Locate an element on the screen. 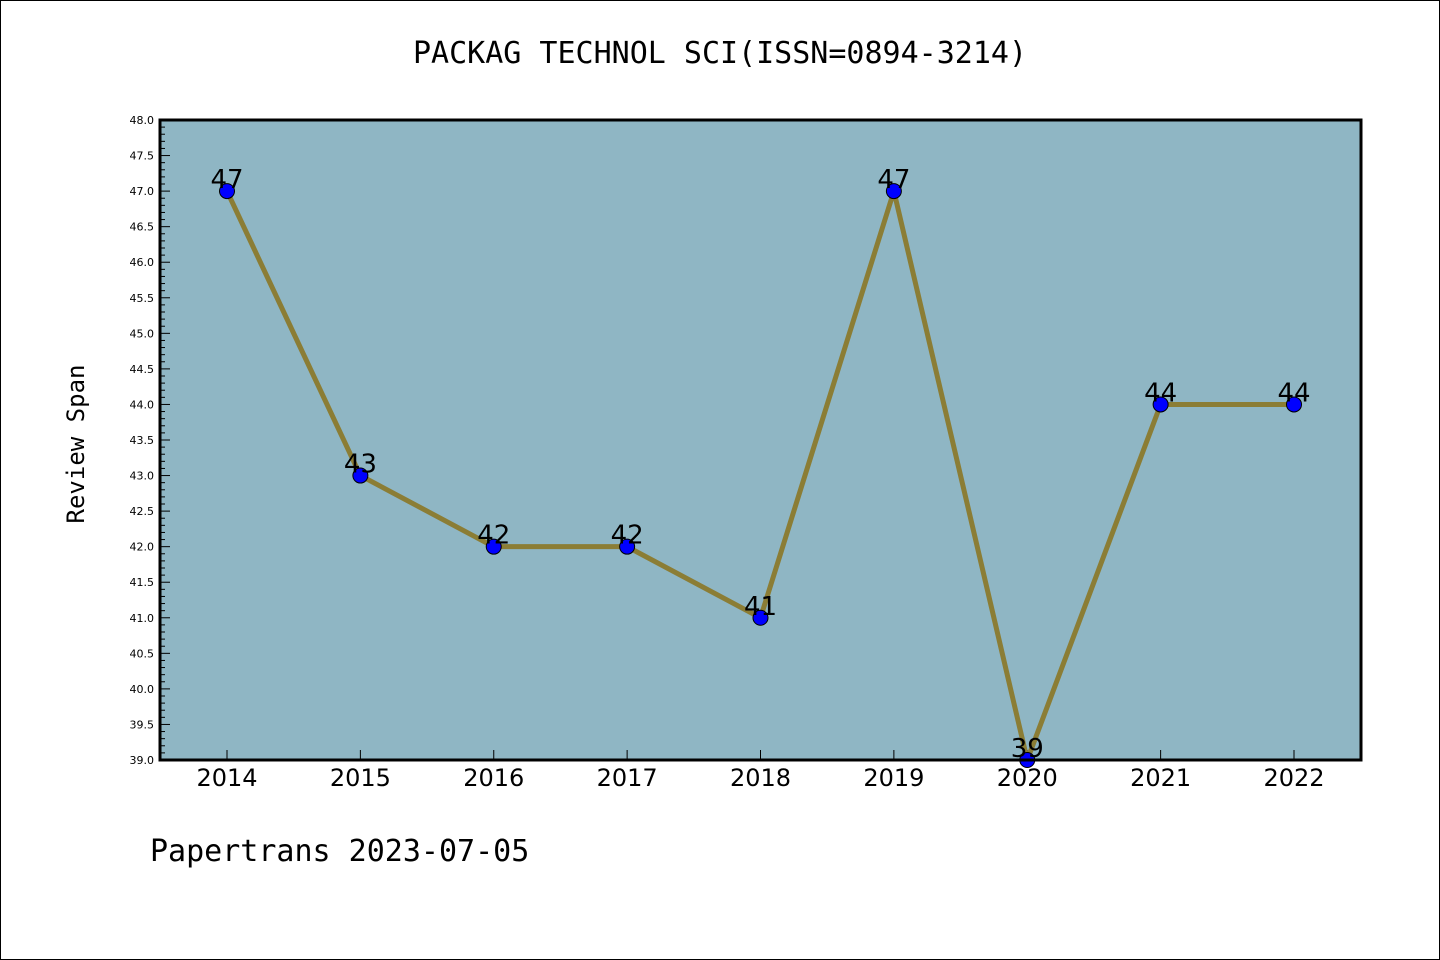  y-tick-label: 41.0 is located at coordinates (142, 618).